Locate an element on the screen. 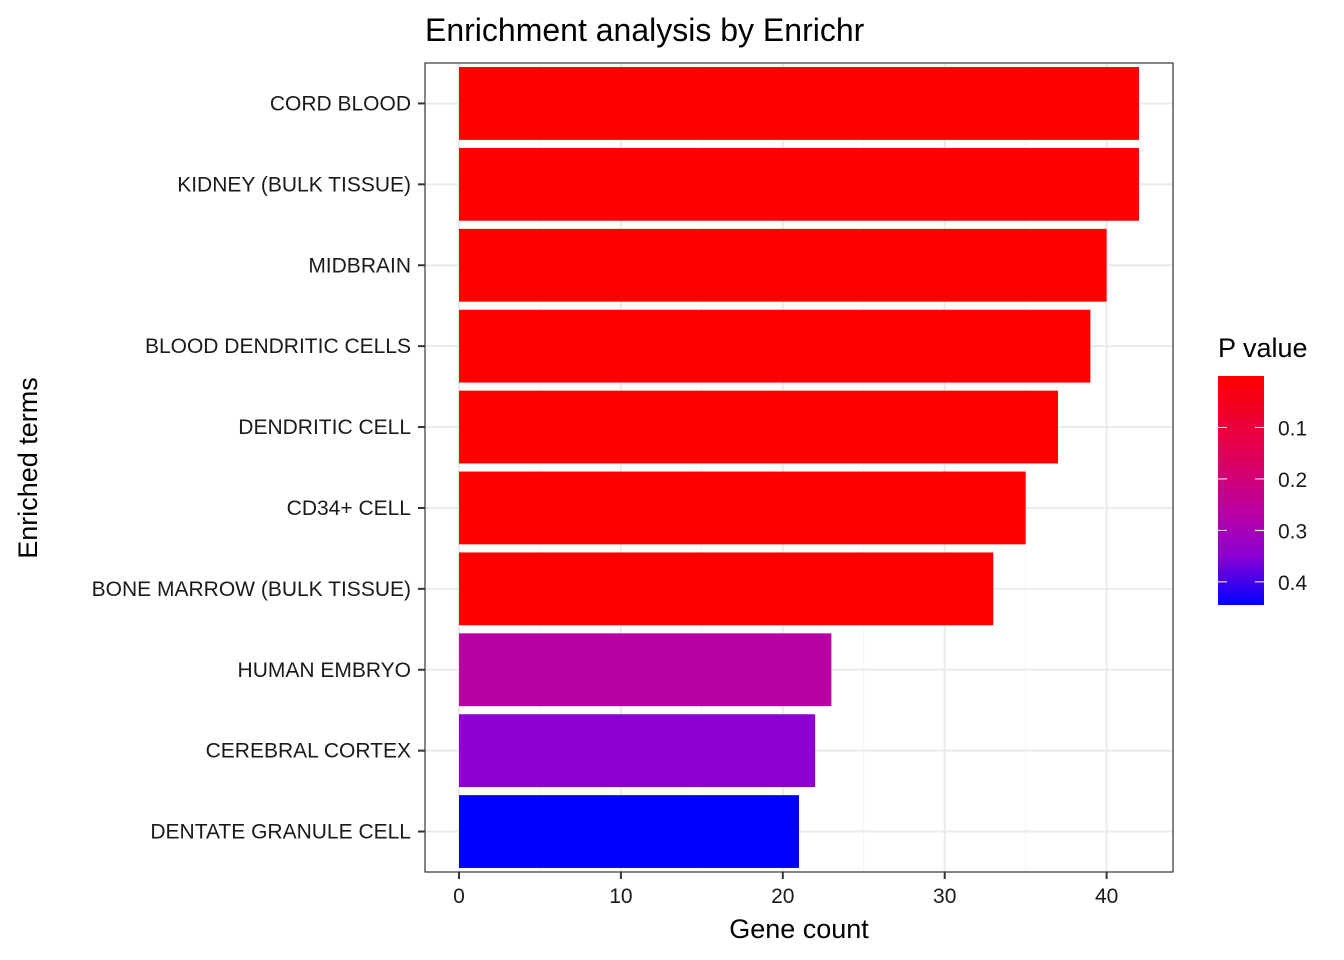 The image size is (1344, 960). y-tick-label: DENDRITIC CELL is located at coordinates (324, 427).